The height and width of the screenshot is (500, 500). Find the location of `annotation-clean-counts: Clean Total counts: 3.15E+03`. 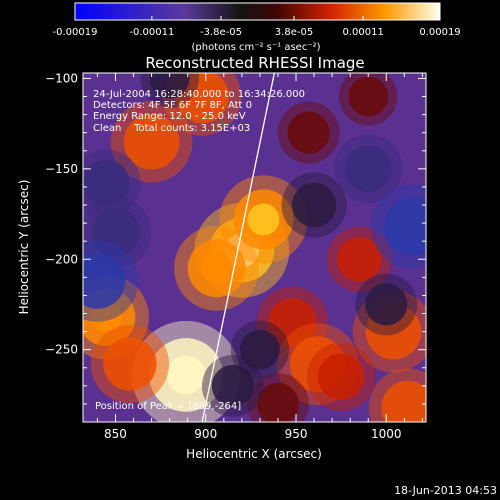

annotation-clean-counts: Clean Total counts: 3.15E+03 is located at coordinates (171, 128).